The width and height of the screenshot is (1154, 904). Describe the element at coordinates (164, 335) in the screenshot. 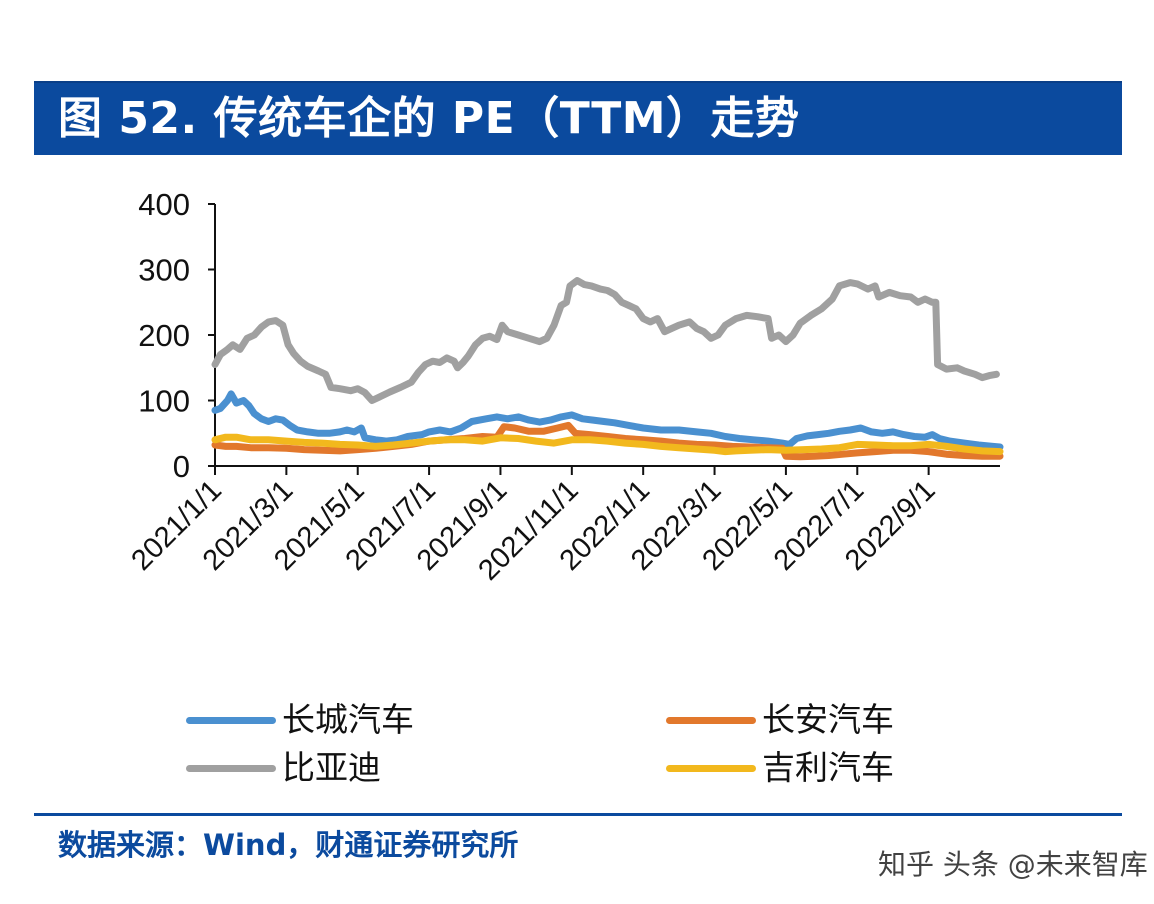

I see `y-tick-label: 200` at that location.